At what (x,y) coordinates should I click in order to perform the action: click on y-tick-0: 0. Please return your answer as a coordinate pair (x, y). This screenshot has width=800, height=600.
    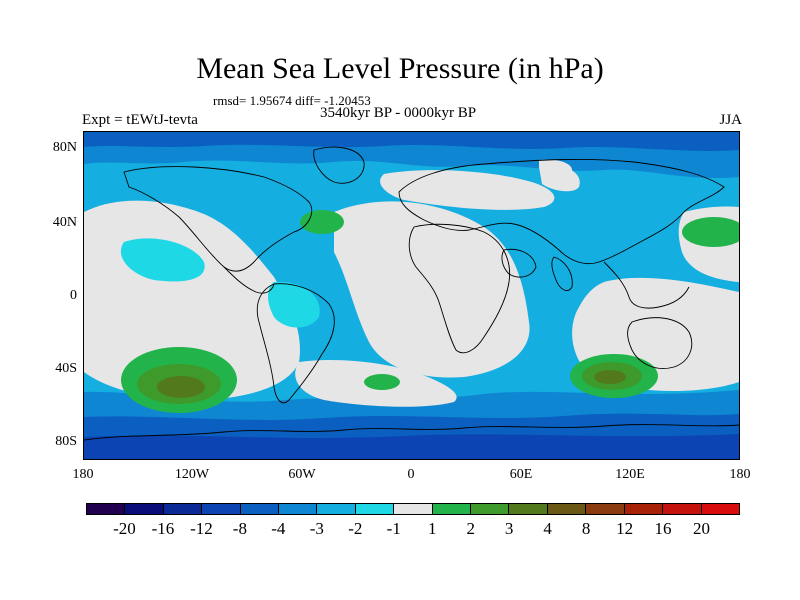
    Looking at the image, I should click on (73, 295).